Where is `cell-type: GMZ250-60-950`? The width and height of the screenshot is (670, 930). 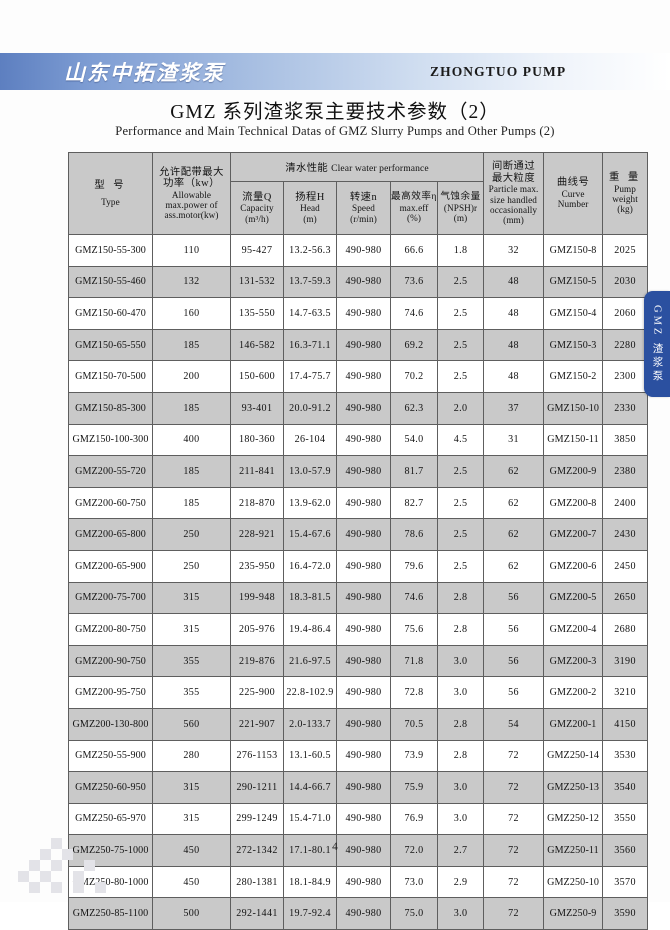 cell-type: GMZ250-60-950 is located at coordinates (110, 787).